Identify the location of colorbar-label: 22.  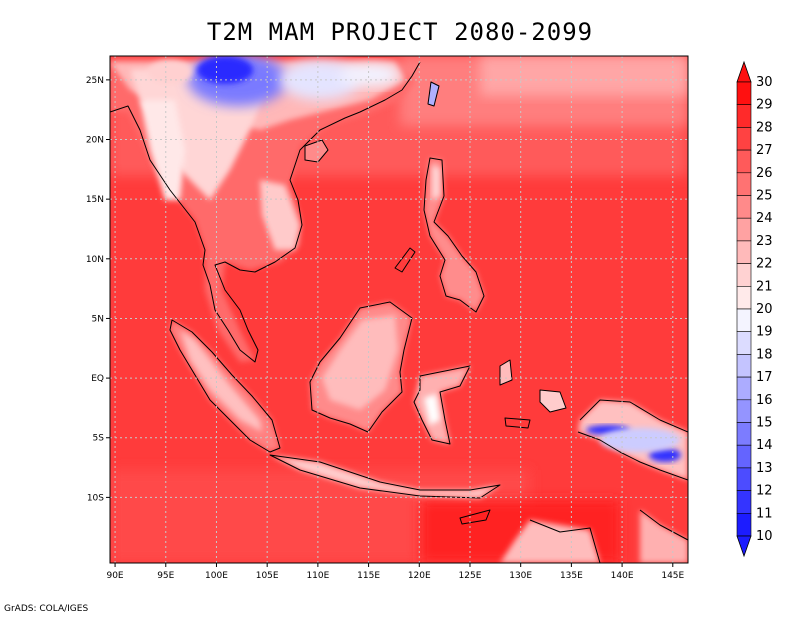
(764, 264).